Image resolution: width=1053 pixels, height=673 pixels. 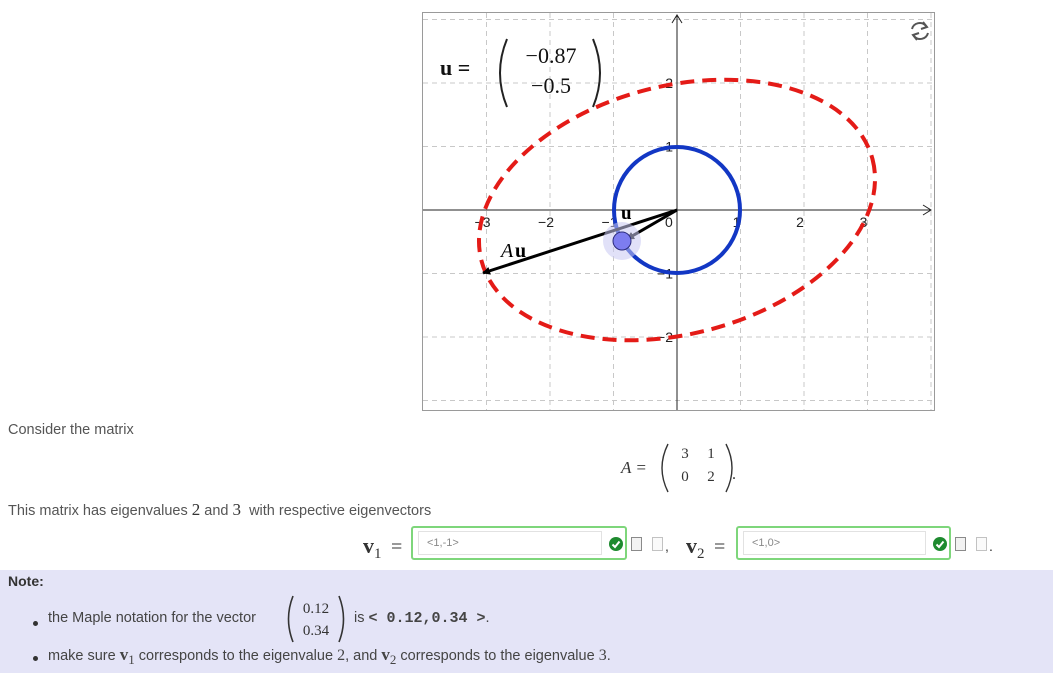 What do you see at coordinates (665, 337) in the screenshot?
I see `y-tick-label: −2` at bounding box center [665, 337].